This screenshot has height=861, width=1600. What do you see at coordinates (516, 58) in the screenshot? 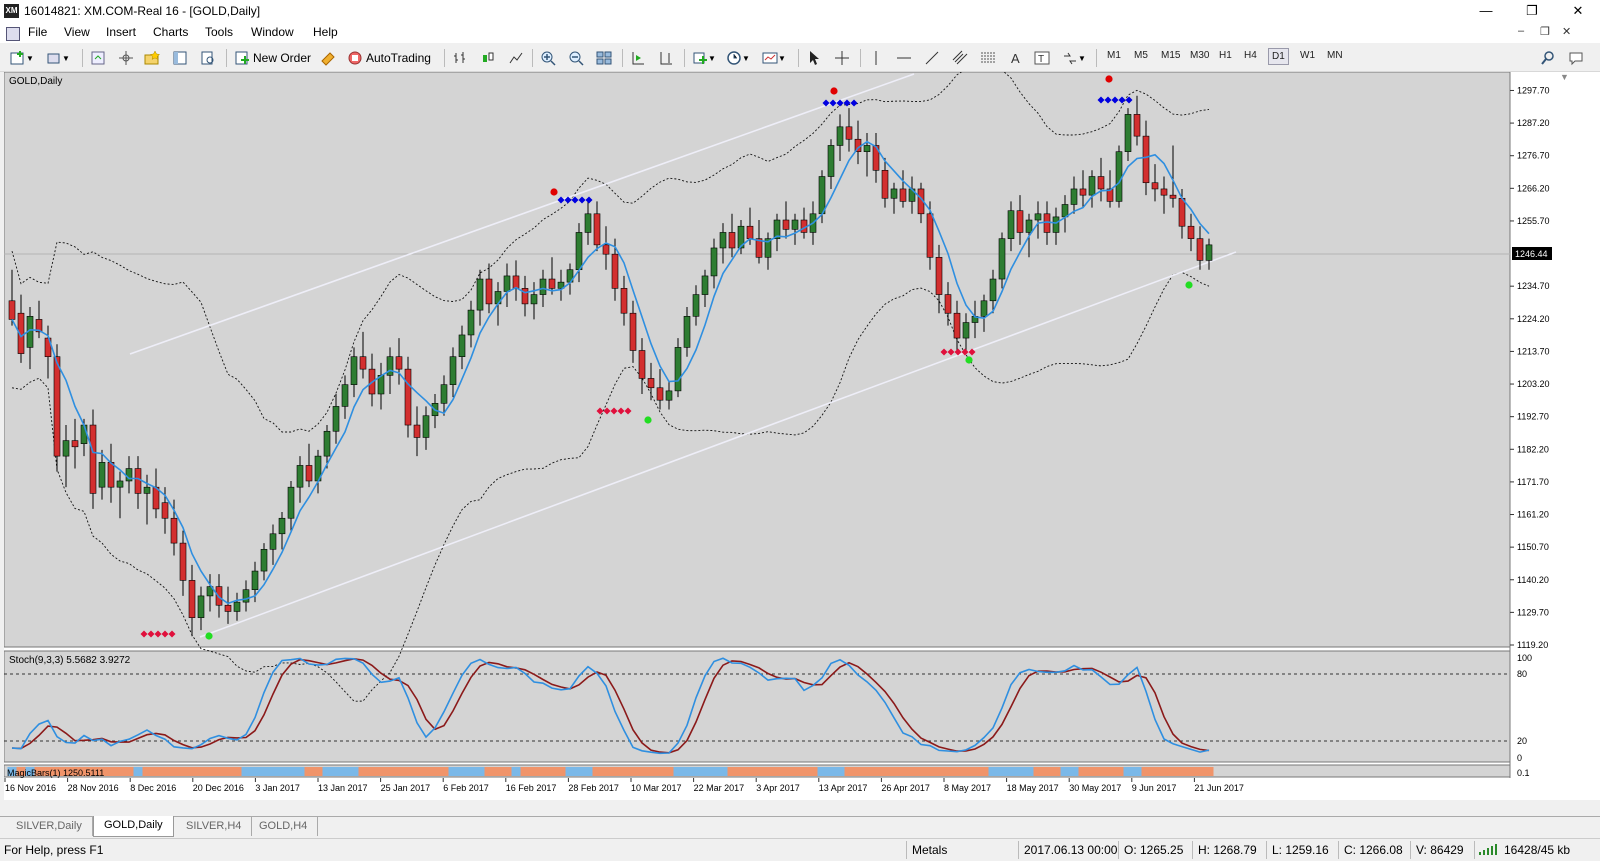
I see `line-chart-button` at bounding box center [516, 58].